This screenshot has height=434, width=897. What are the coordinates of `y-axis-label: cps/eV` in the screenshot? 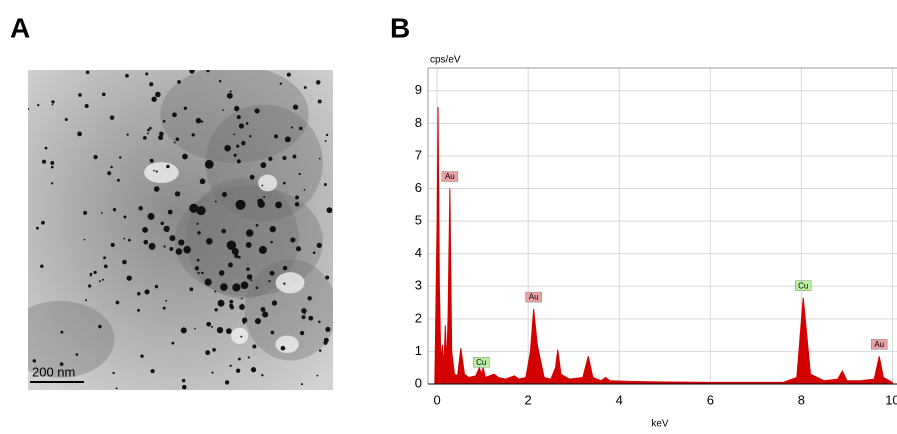 It's located at (445, 60).